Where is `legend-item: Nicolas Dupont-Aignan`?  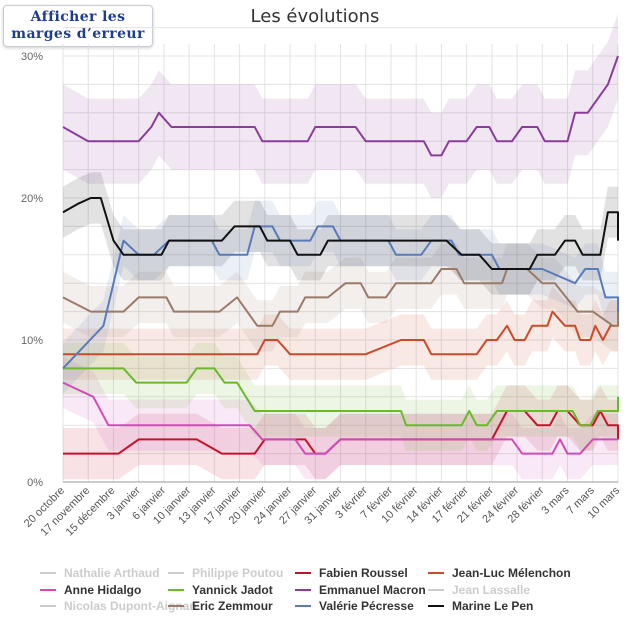 legend-item: Nicolas Dupont-Aignan is located at coordinates (118, 606).